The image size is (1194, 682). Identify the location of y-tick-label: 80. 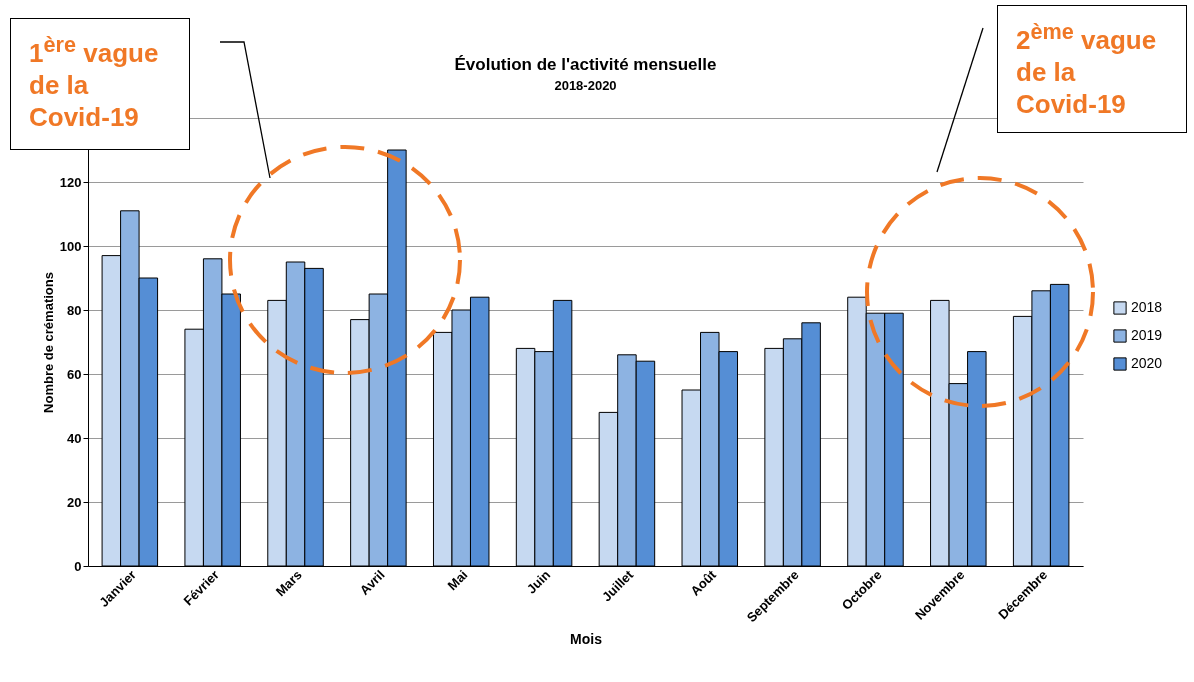
(74, 310).